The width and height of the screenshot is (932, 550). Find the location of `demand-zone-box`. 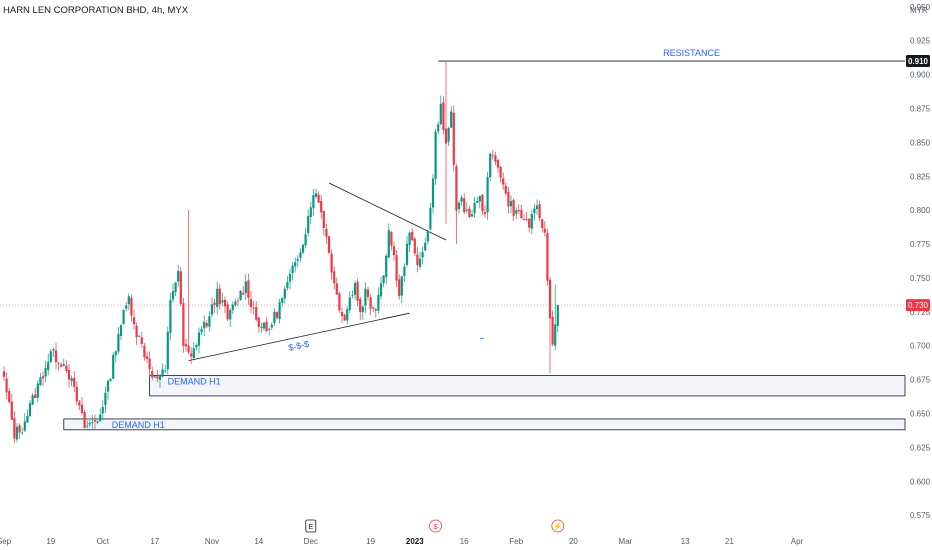

demand-zone-box is located at coordinates (527, 386).